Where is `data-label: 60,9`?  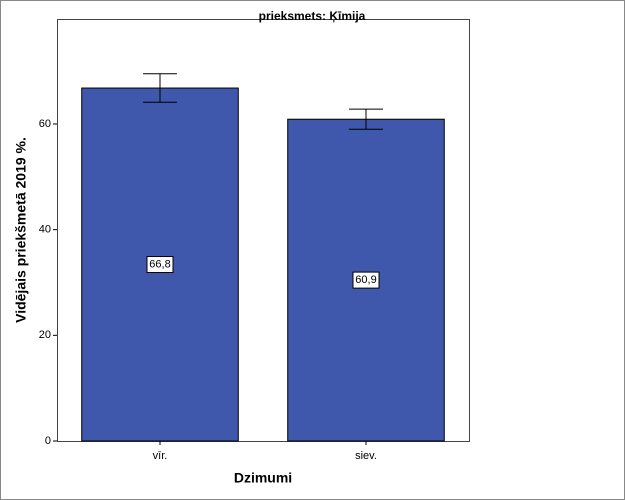 data-label: 60,9 is located at coordinates (365, 280).